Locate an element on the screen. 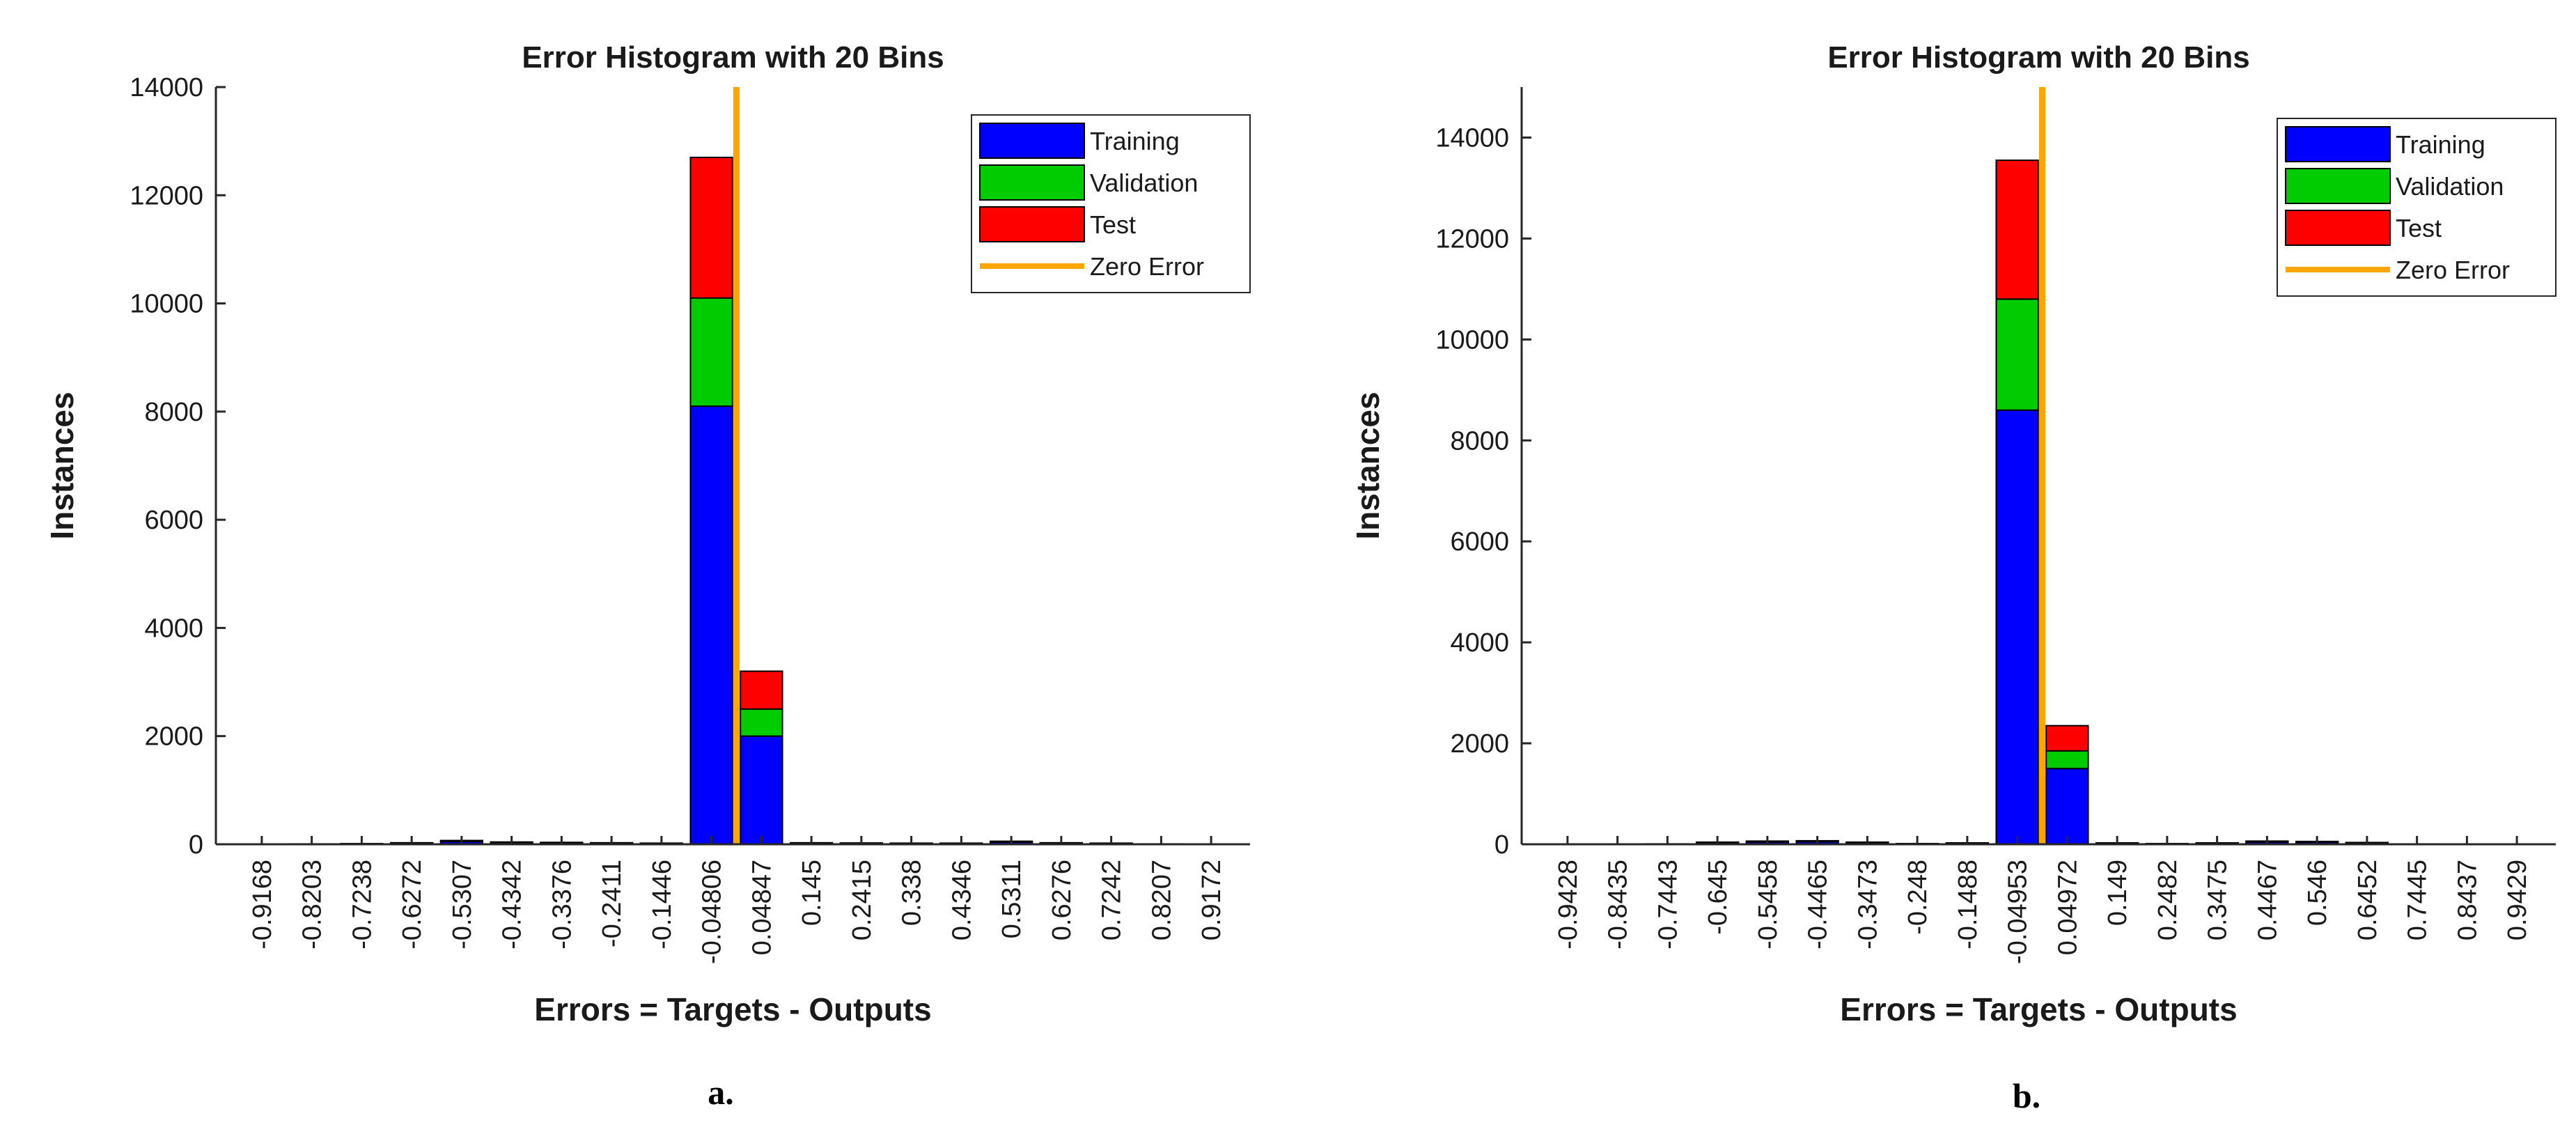 The width and height of the screenshot is (2576, 1125). x-tick-label-1: -0.8435 is located at coordinates (1619, 905).